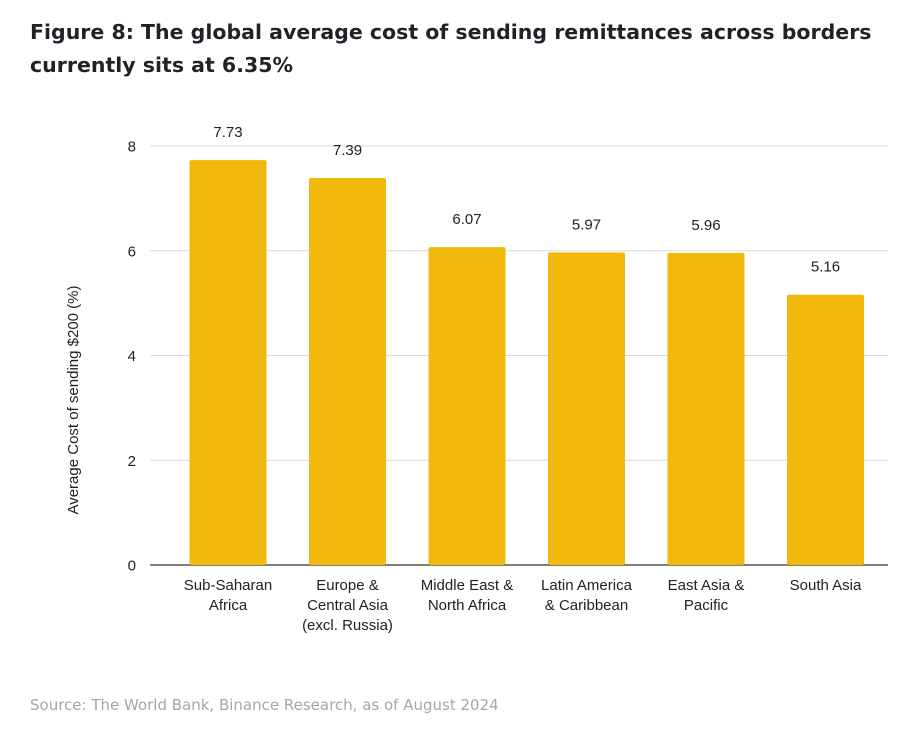  What do you see at coordinates (132, 356) in the screenshot?
I see `y-tick-label: 4` at bounding box center [132, 356].